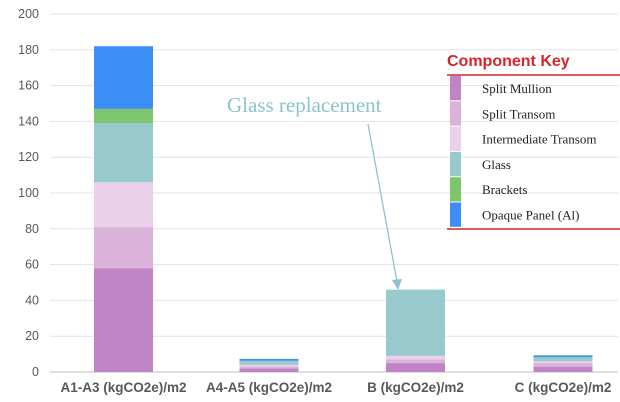  Describe the element at coordinates (269, 387) in the screenshot. I see `x-category-label: A4-A5 (kgCO2e)/m2` at that location.